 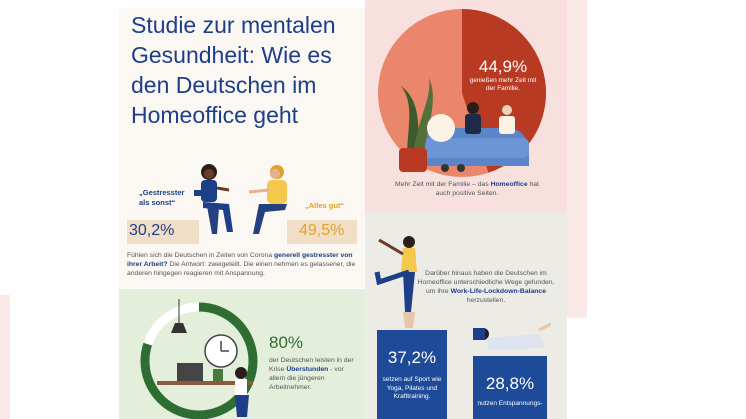 I want to click on ok-percentage: 49,5%, so click(x=322, y=230).